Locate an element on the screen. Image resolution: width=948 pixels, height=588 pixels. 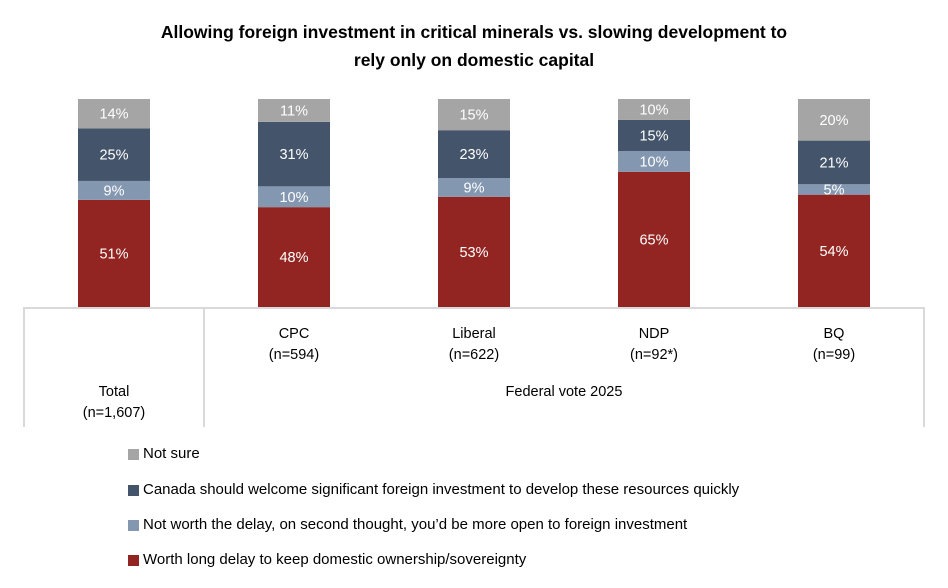
data-label-ndp-0: 65% is located at coordinates (653, 240).